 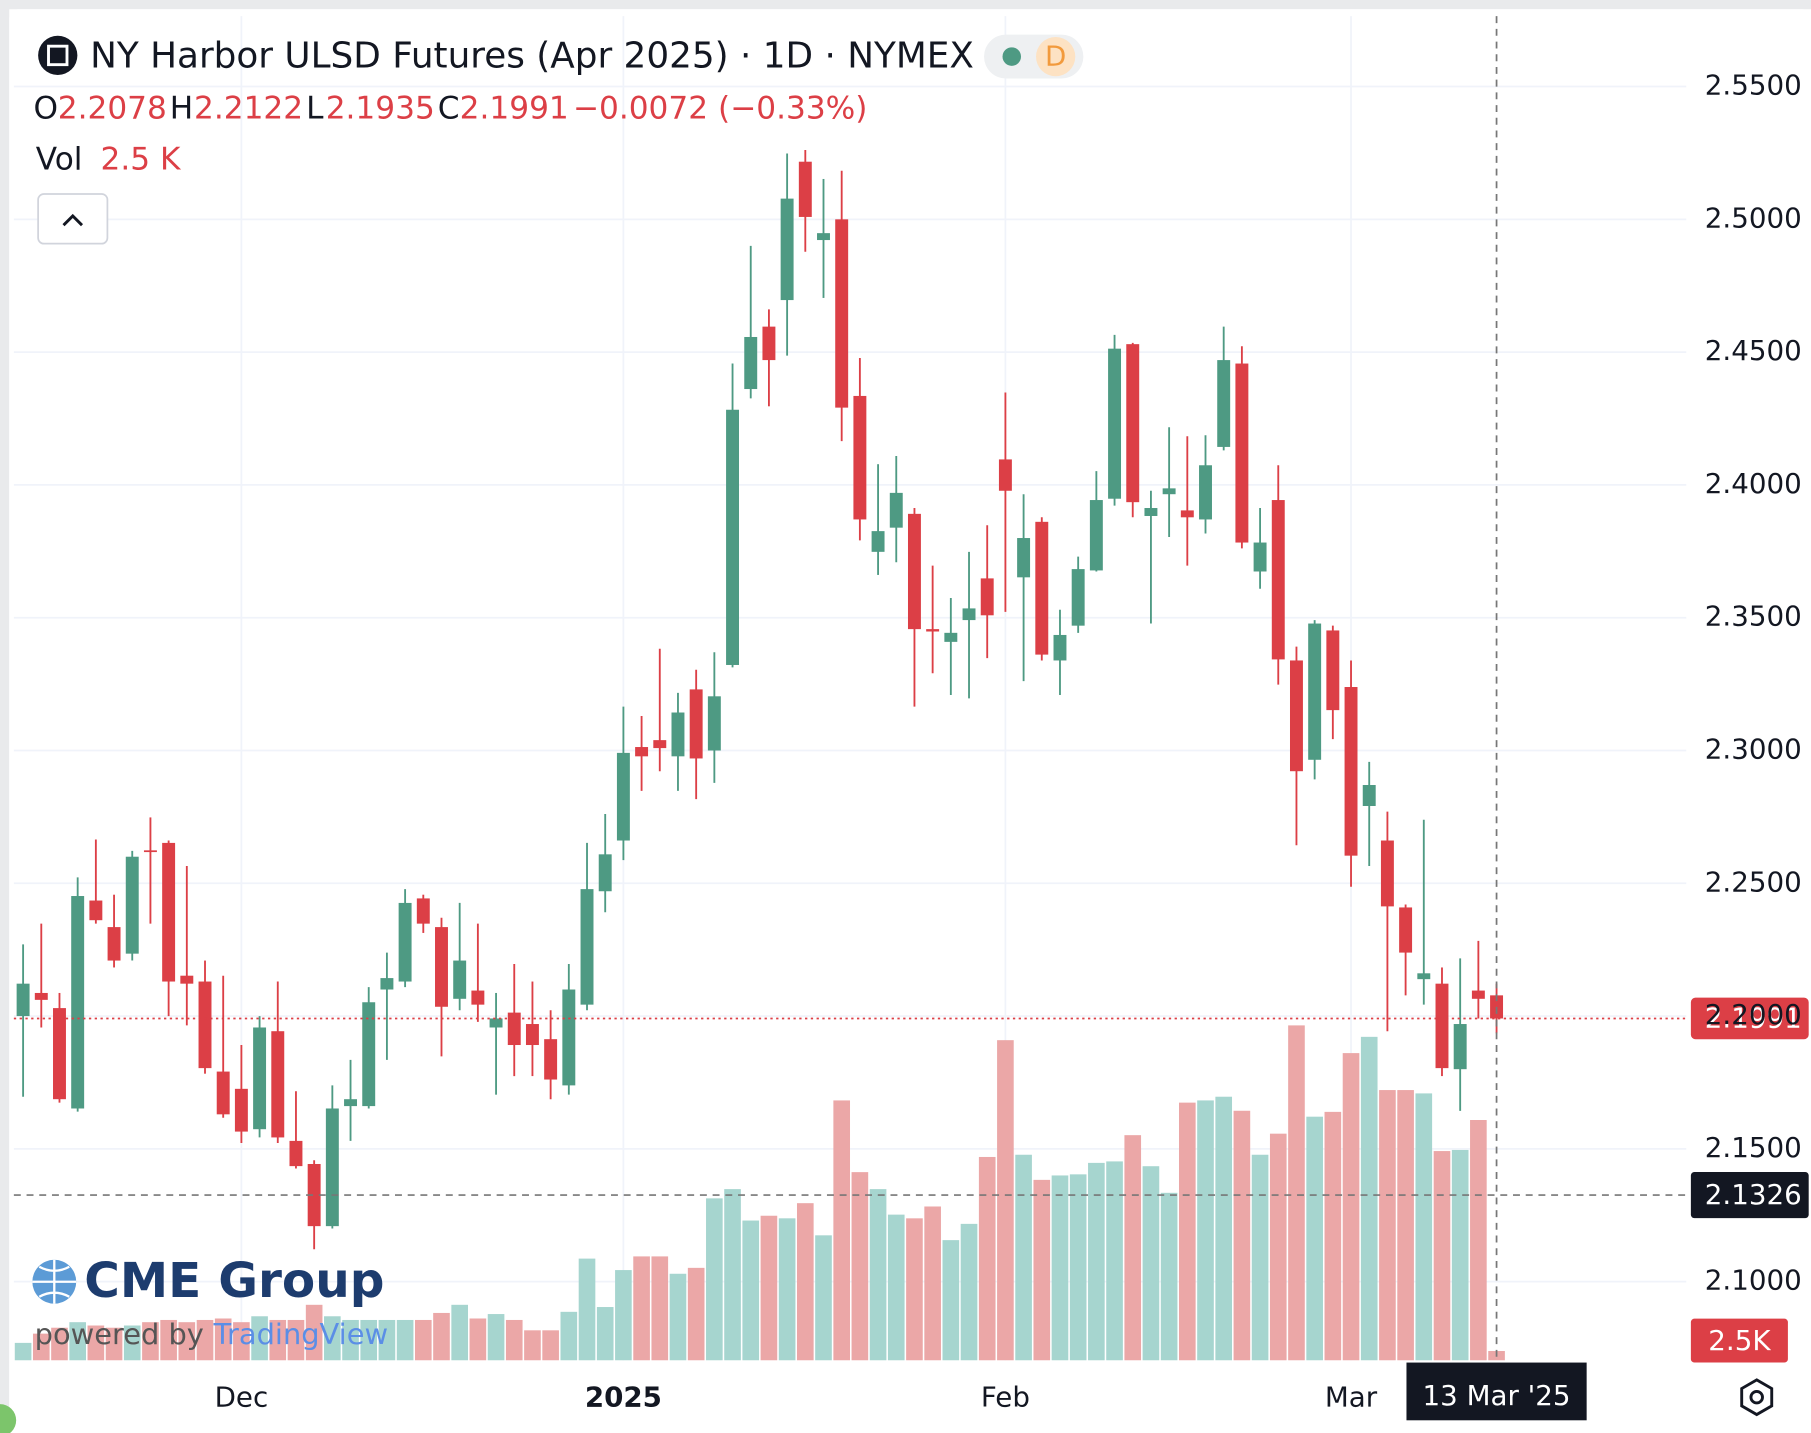 I want to click on settings-icon, so click(x=1757, y=1397).